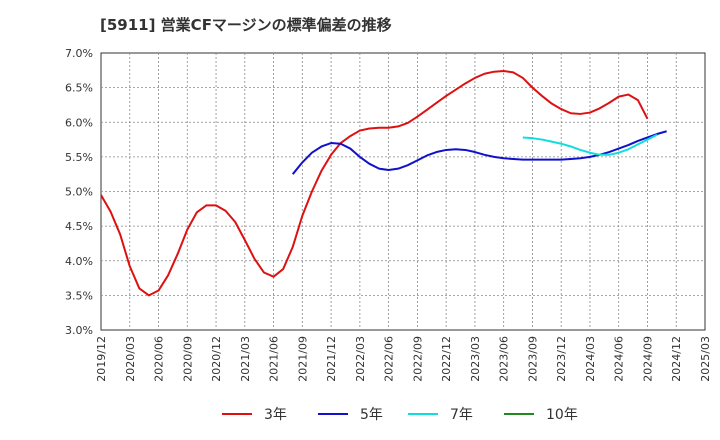 This screenshot has height=440, width=720. What do you see at coordinates (461, 415) in the screenshot?
I see `legend-label: 7年` at bounding box center [461, 415].